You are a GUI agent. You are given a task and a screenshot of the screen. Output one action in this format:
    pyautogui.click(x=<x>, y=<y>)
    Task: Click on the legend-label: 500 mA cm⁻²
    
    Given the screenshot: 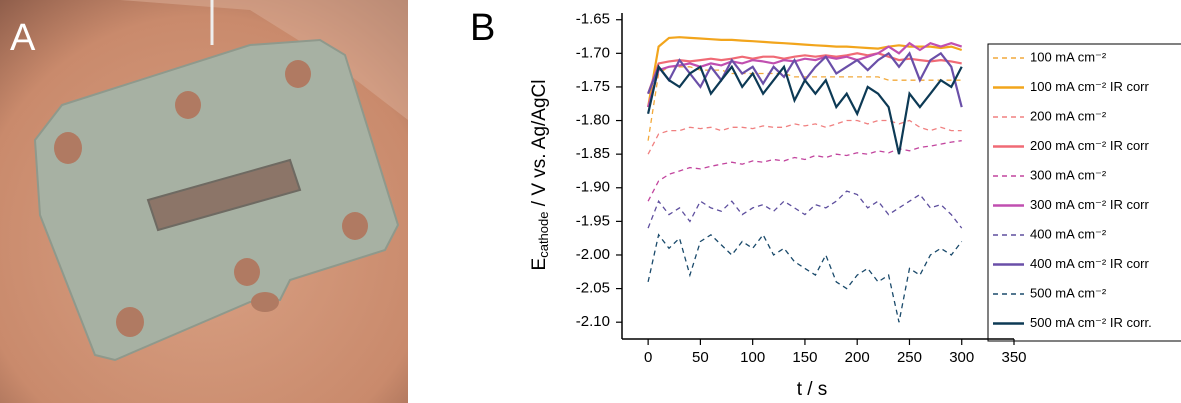 What is the action you would take?
    pyautogui.click(x=1068, y=292)
    